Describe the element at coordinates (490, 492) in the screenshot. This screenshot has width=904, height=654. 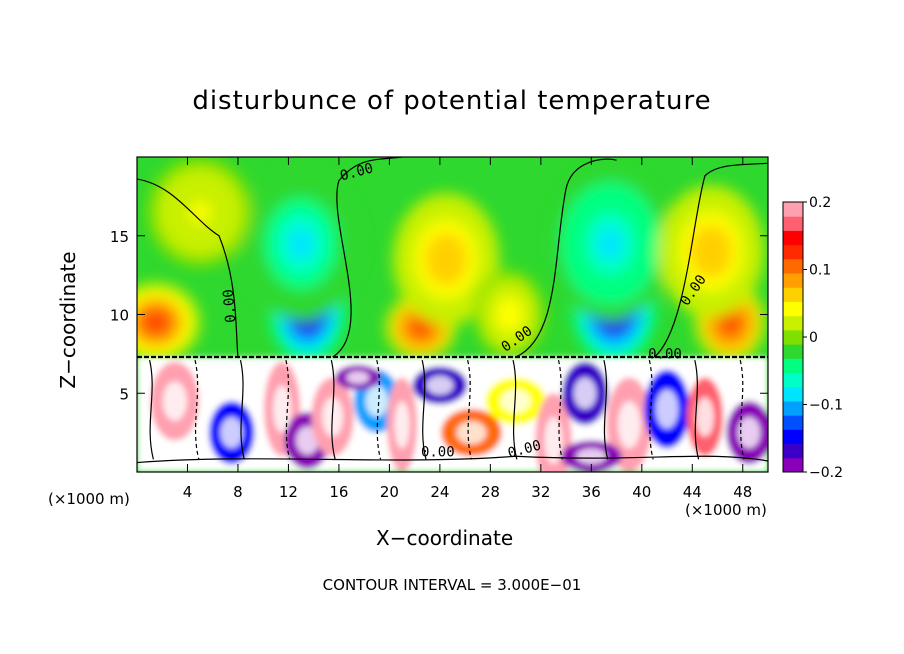
I see `x-tick-label: 28` at that location.